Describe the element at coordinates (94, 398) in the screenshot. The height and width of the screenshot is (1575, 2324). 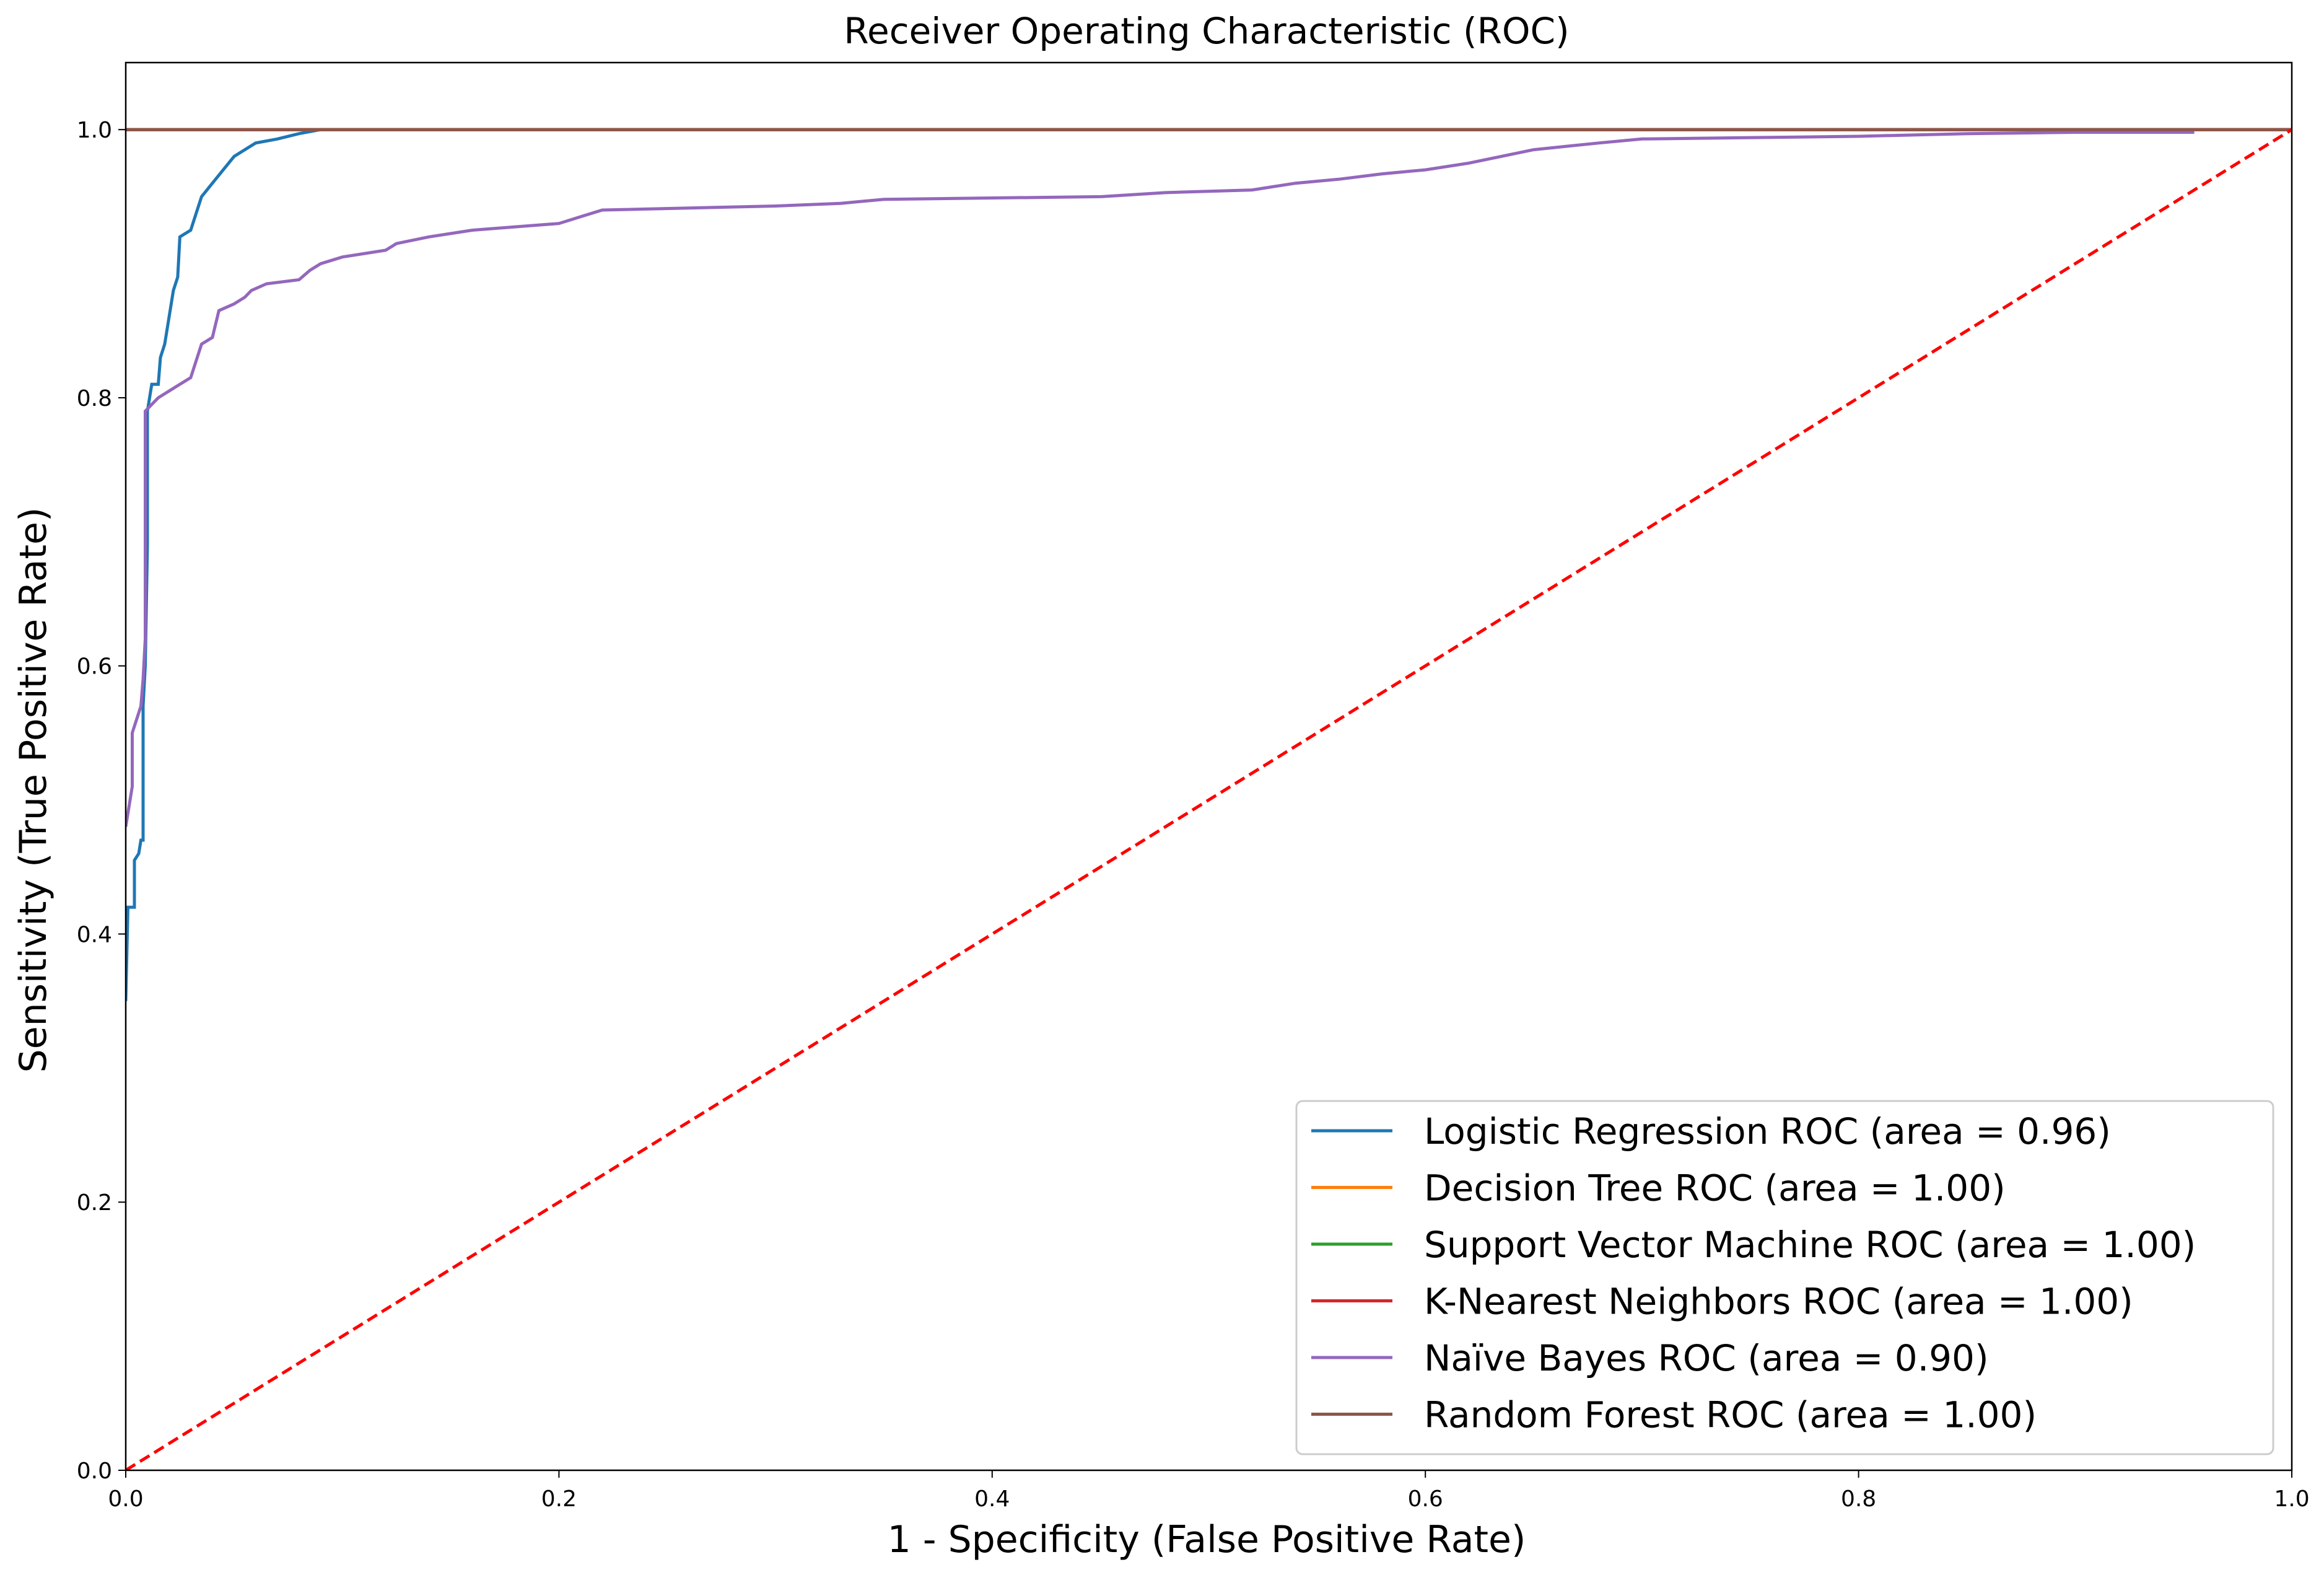
I see `y-tick-label: 0.8` at that location.